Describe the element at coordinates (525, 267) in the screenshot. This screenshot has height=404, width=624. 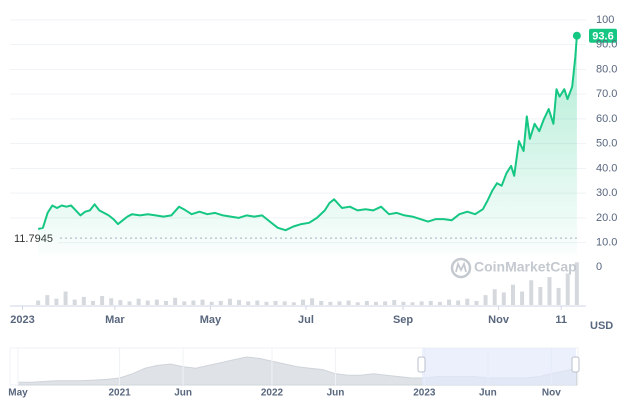
I see `watermark-text: CoinMarketCap` at that location.